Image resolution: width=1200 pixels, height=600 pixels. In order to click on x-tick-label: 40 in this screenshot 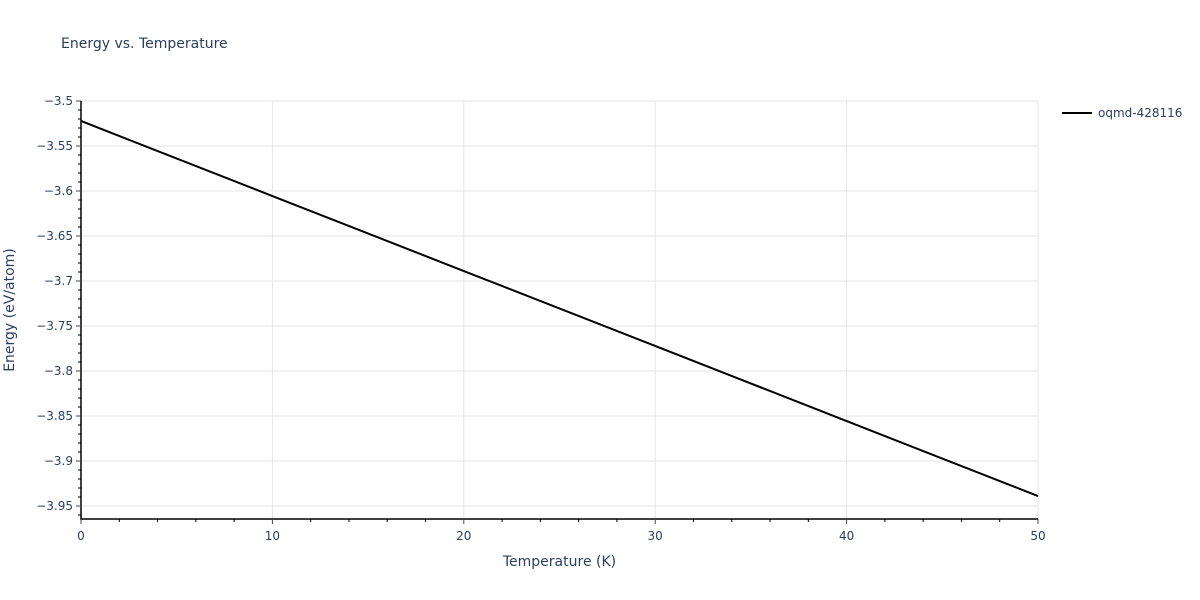, I will do `click(846, 536)`.